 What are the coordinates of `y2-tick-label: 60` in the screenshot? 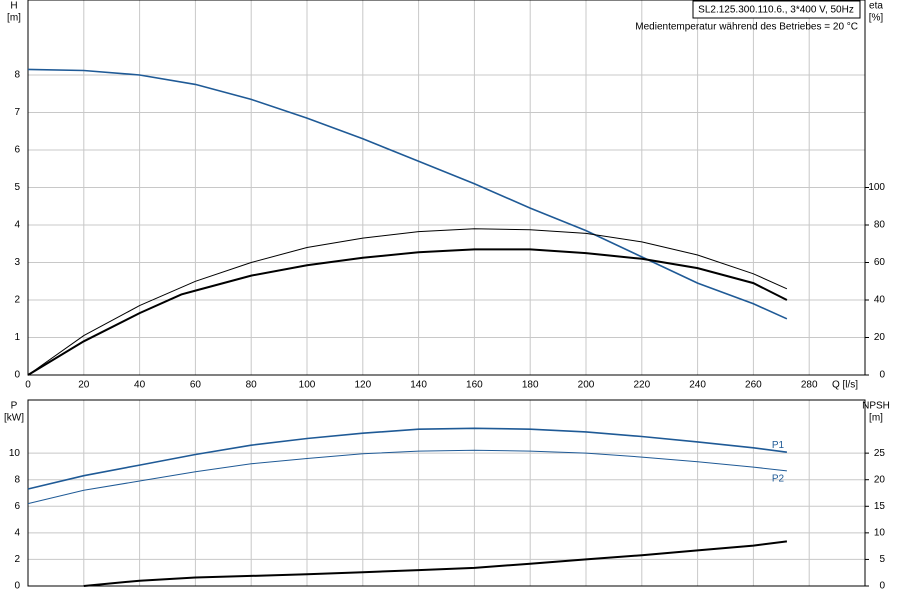 It's located at (880, 262).